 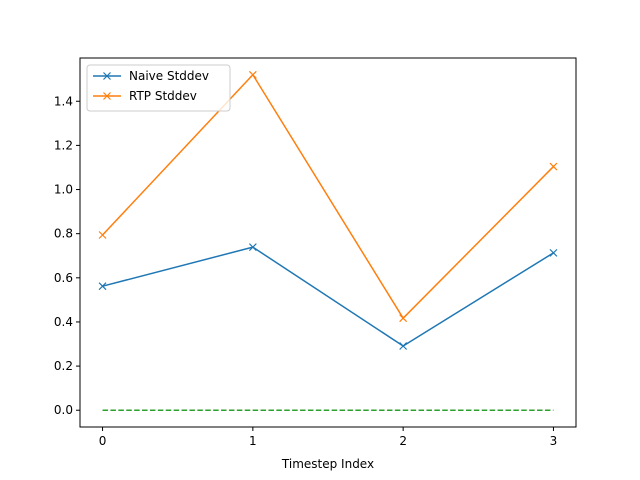 What do you see at coordinates (63, 190) in the screenshot?
I see `y-tick-label: 1.0` at bounding box center [63, 190].